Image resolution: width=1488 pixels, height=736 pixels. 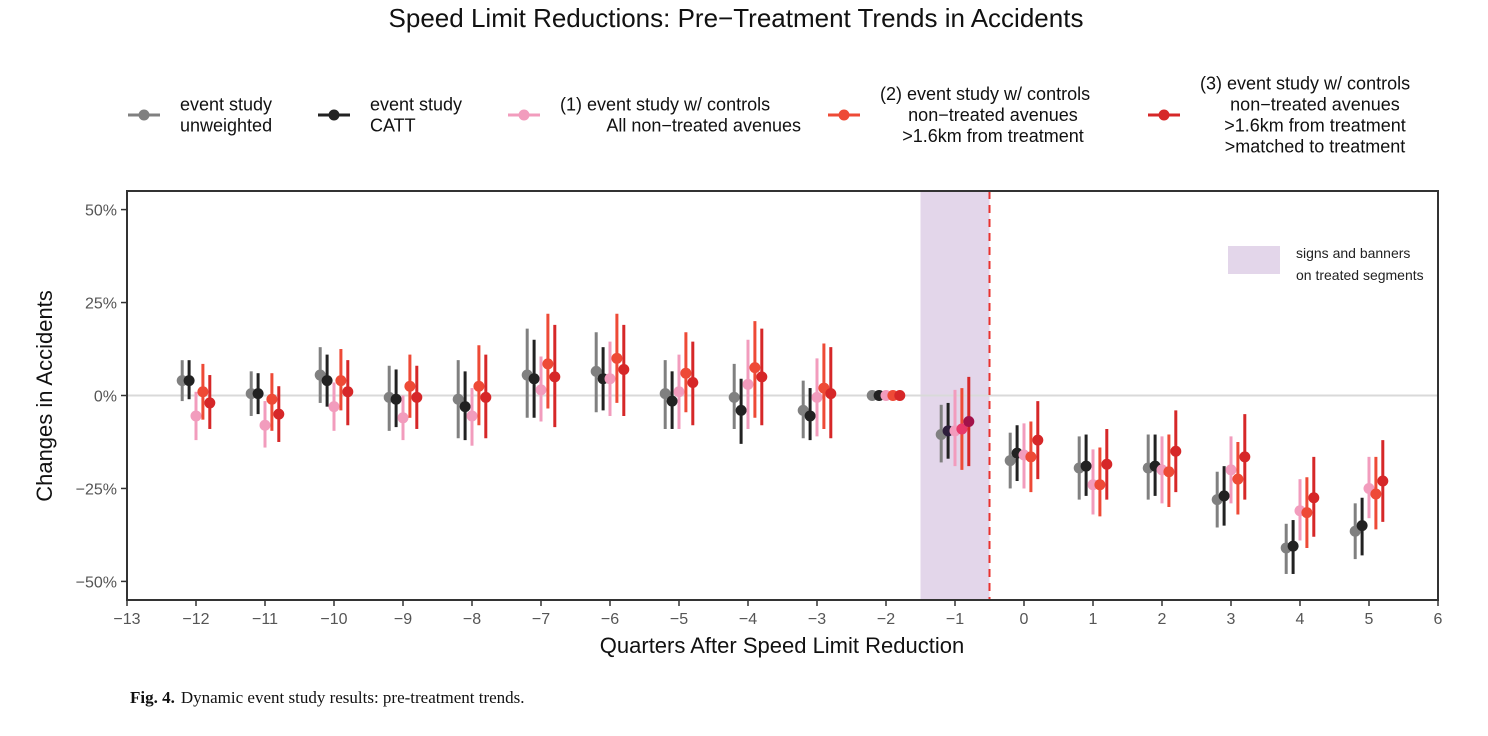 What do you see at coordinates (403, 619) in the screenshot?
I see `x-tick-label: −9` at bounding box center [403, 619].